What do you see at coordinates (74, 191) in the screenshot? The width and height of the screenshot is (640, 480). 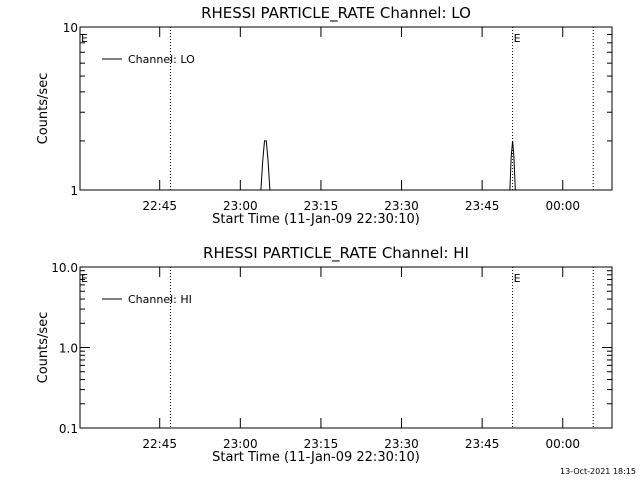 I see `y-tick-label: 1` at bounding box center [74, 191].